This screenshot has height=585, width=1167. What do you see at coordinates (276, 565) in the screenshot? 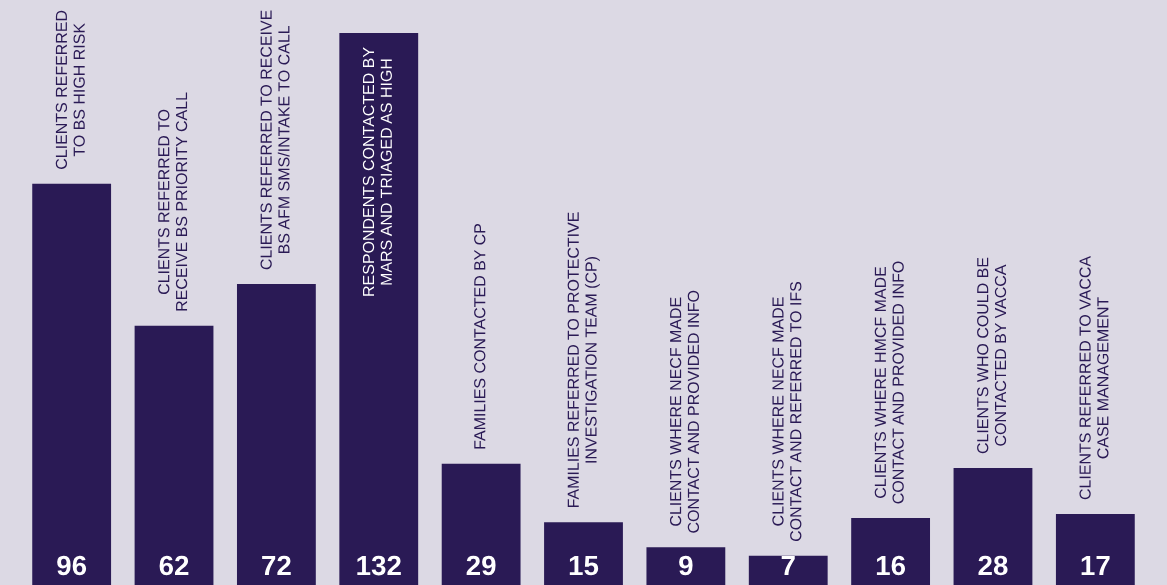
I see `data-label: 72` at bounding box center [276, 565].